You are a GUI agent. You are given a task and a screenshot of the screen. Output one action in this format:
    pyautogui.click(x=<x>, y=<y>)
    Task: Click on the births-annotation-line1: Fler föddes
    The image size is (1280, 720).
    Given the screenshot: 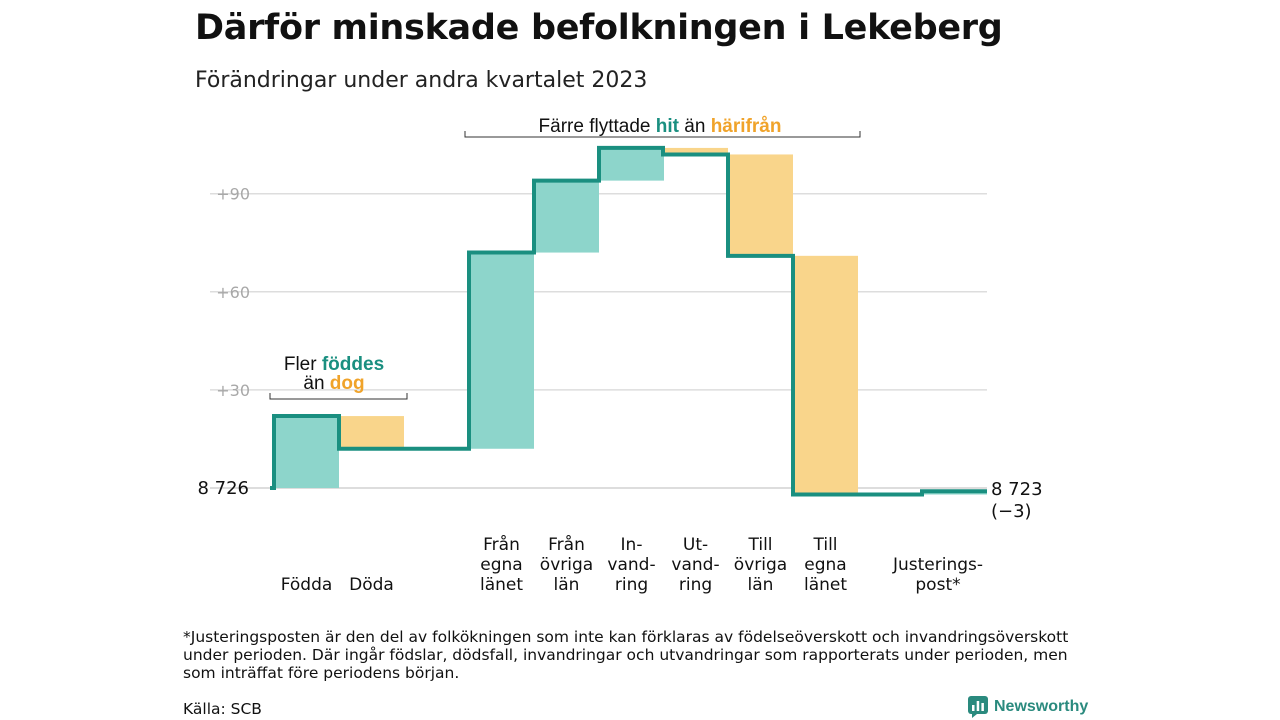 What is the action you would take?
    pyautogui.click(x=334, y=364)
    